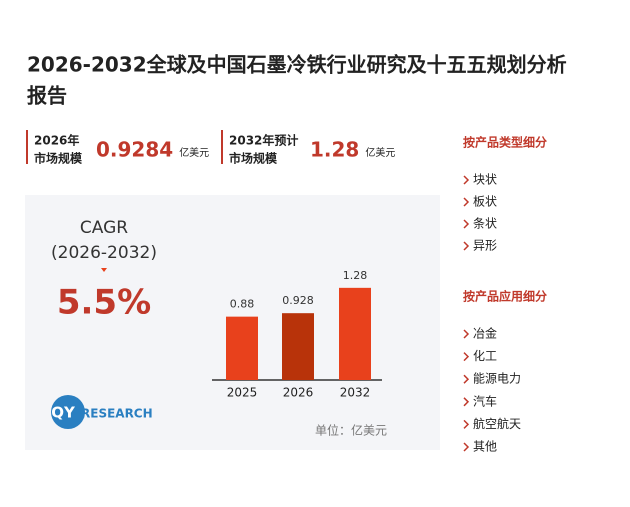 This screenshot has height=507, width=630. Describe the element at coordinates (505, 296) in the screenshot. I see `segment-title: 按产品应用细分` at that location.